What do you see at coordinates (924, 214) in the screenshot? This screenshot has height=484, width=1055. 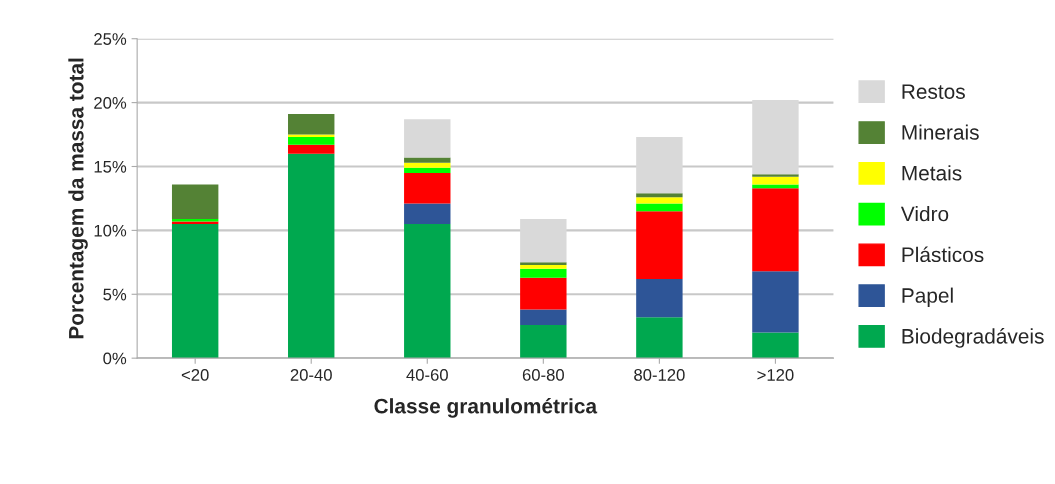 I see `legend-label: Vidro` at bounding box center [924, 214].